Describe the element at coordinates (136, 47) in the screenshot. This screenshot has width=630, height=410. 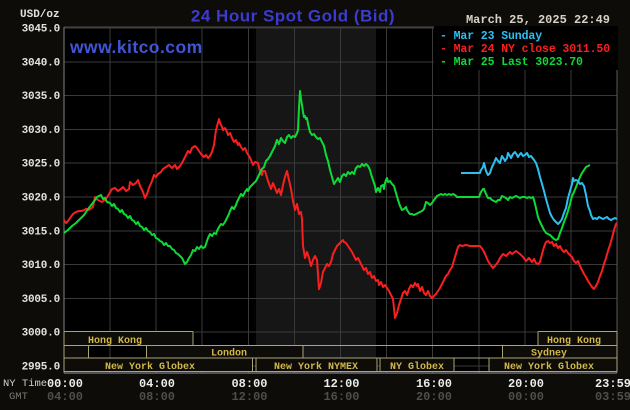
I see `svg-text: www.kitco.com` at that location.